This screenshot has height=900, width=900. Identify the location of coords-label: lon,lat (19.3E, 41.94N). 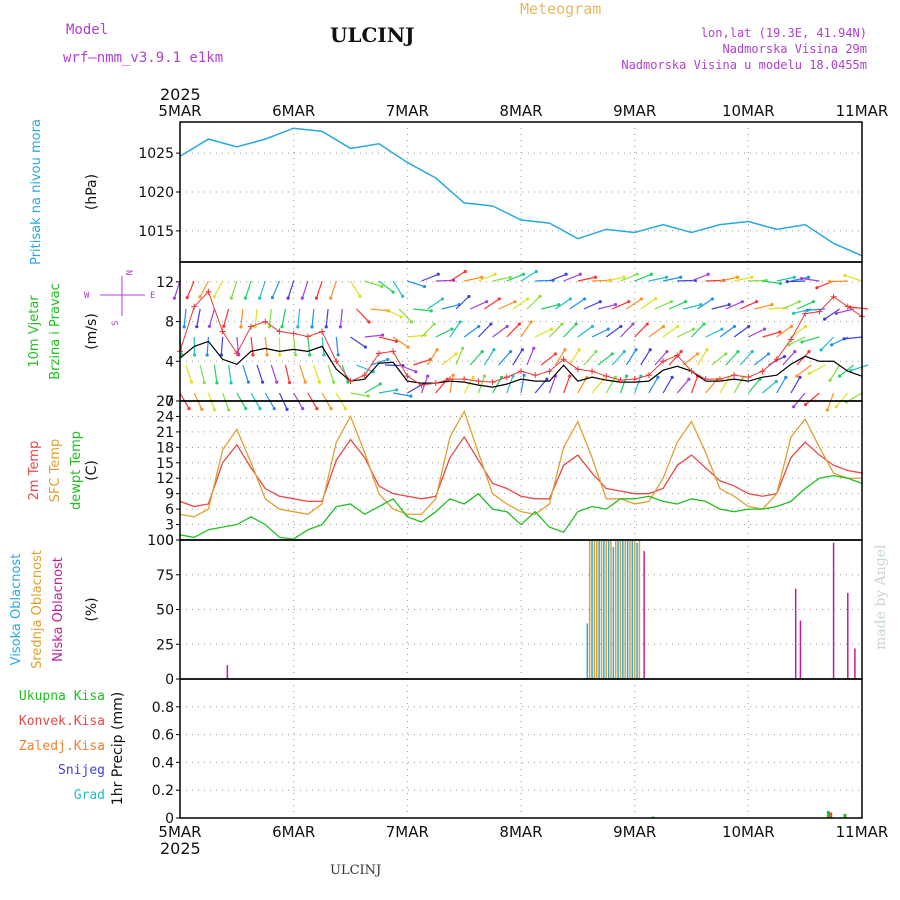
(784, 33).